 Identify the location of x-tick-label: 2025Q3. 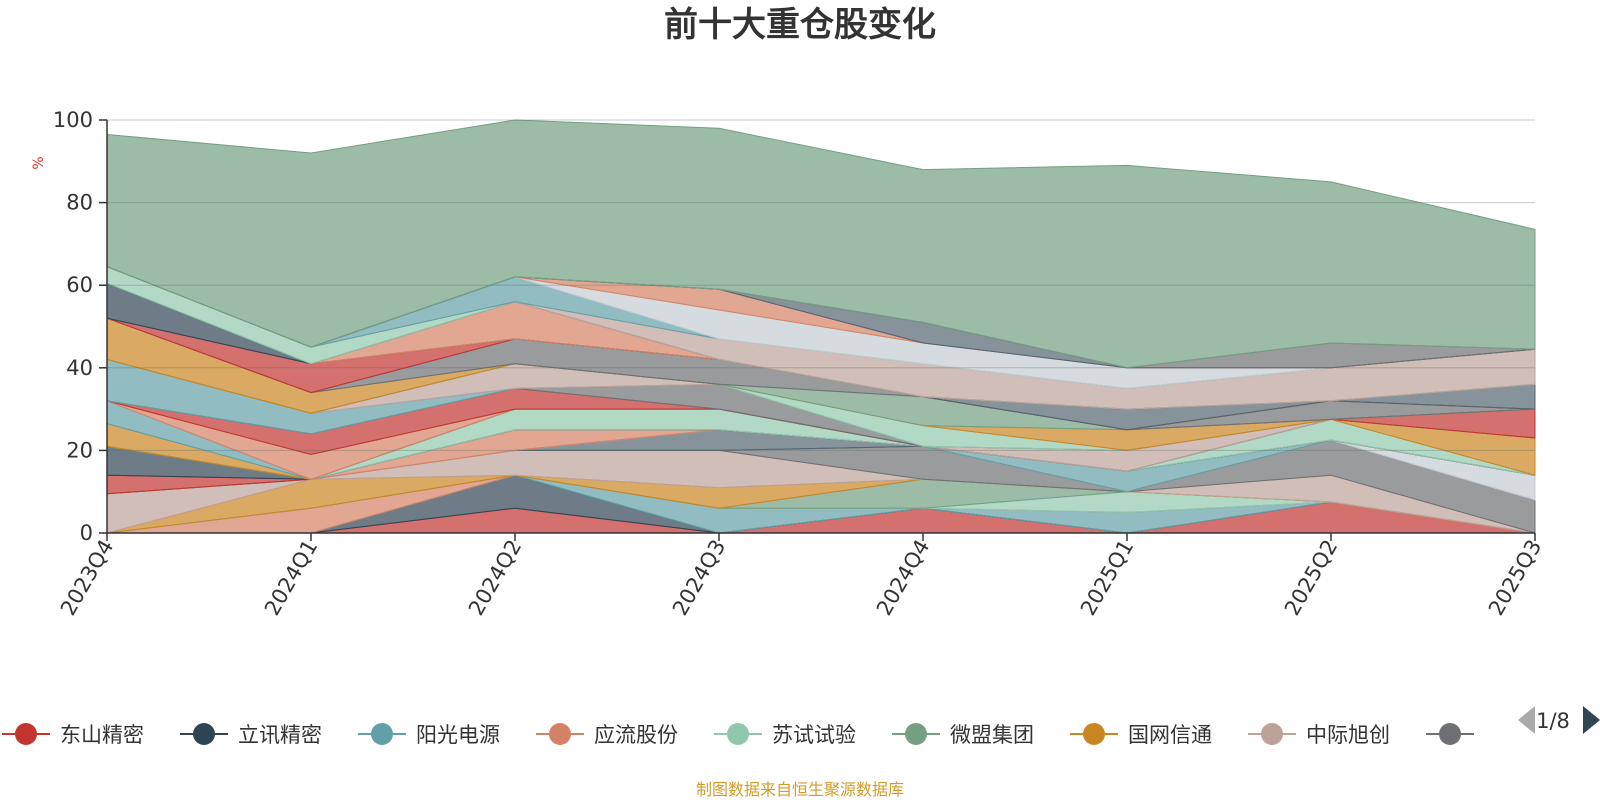
(1515, 578).